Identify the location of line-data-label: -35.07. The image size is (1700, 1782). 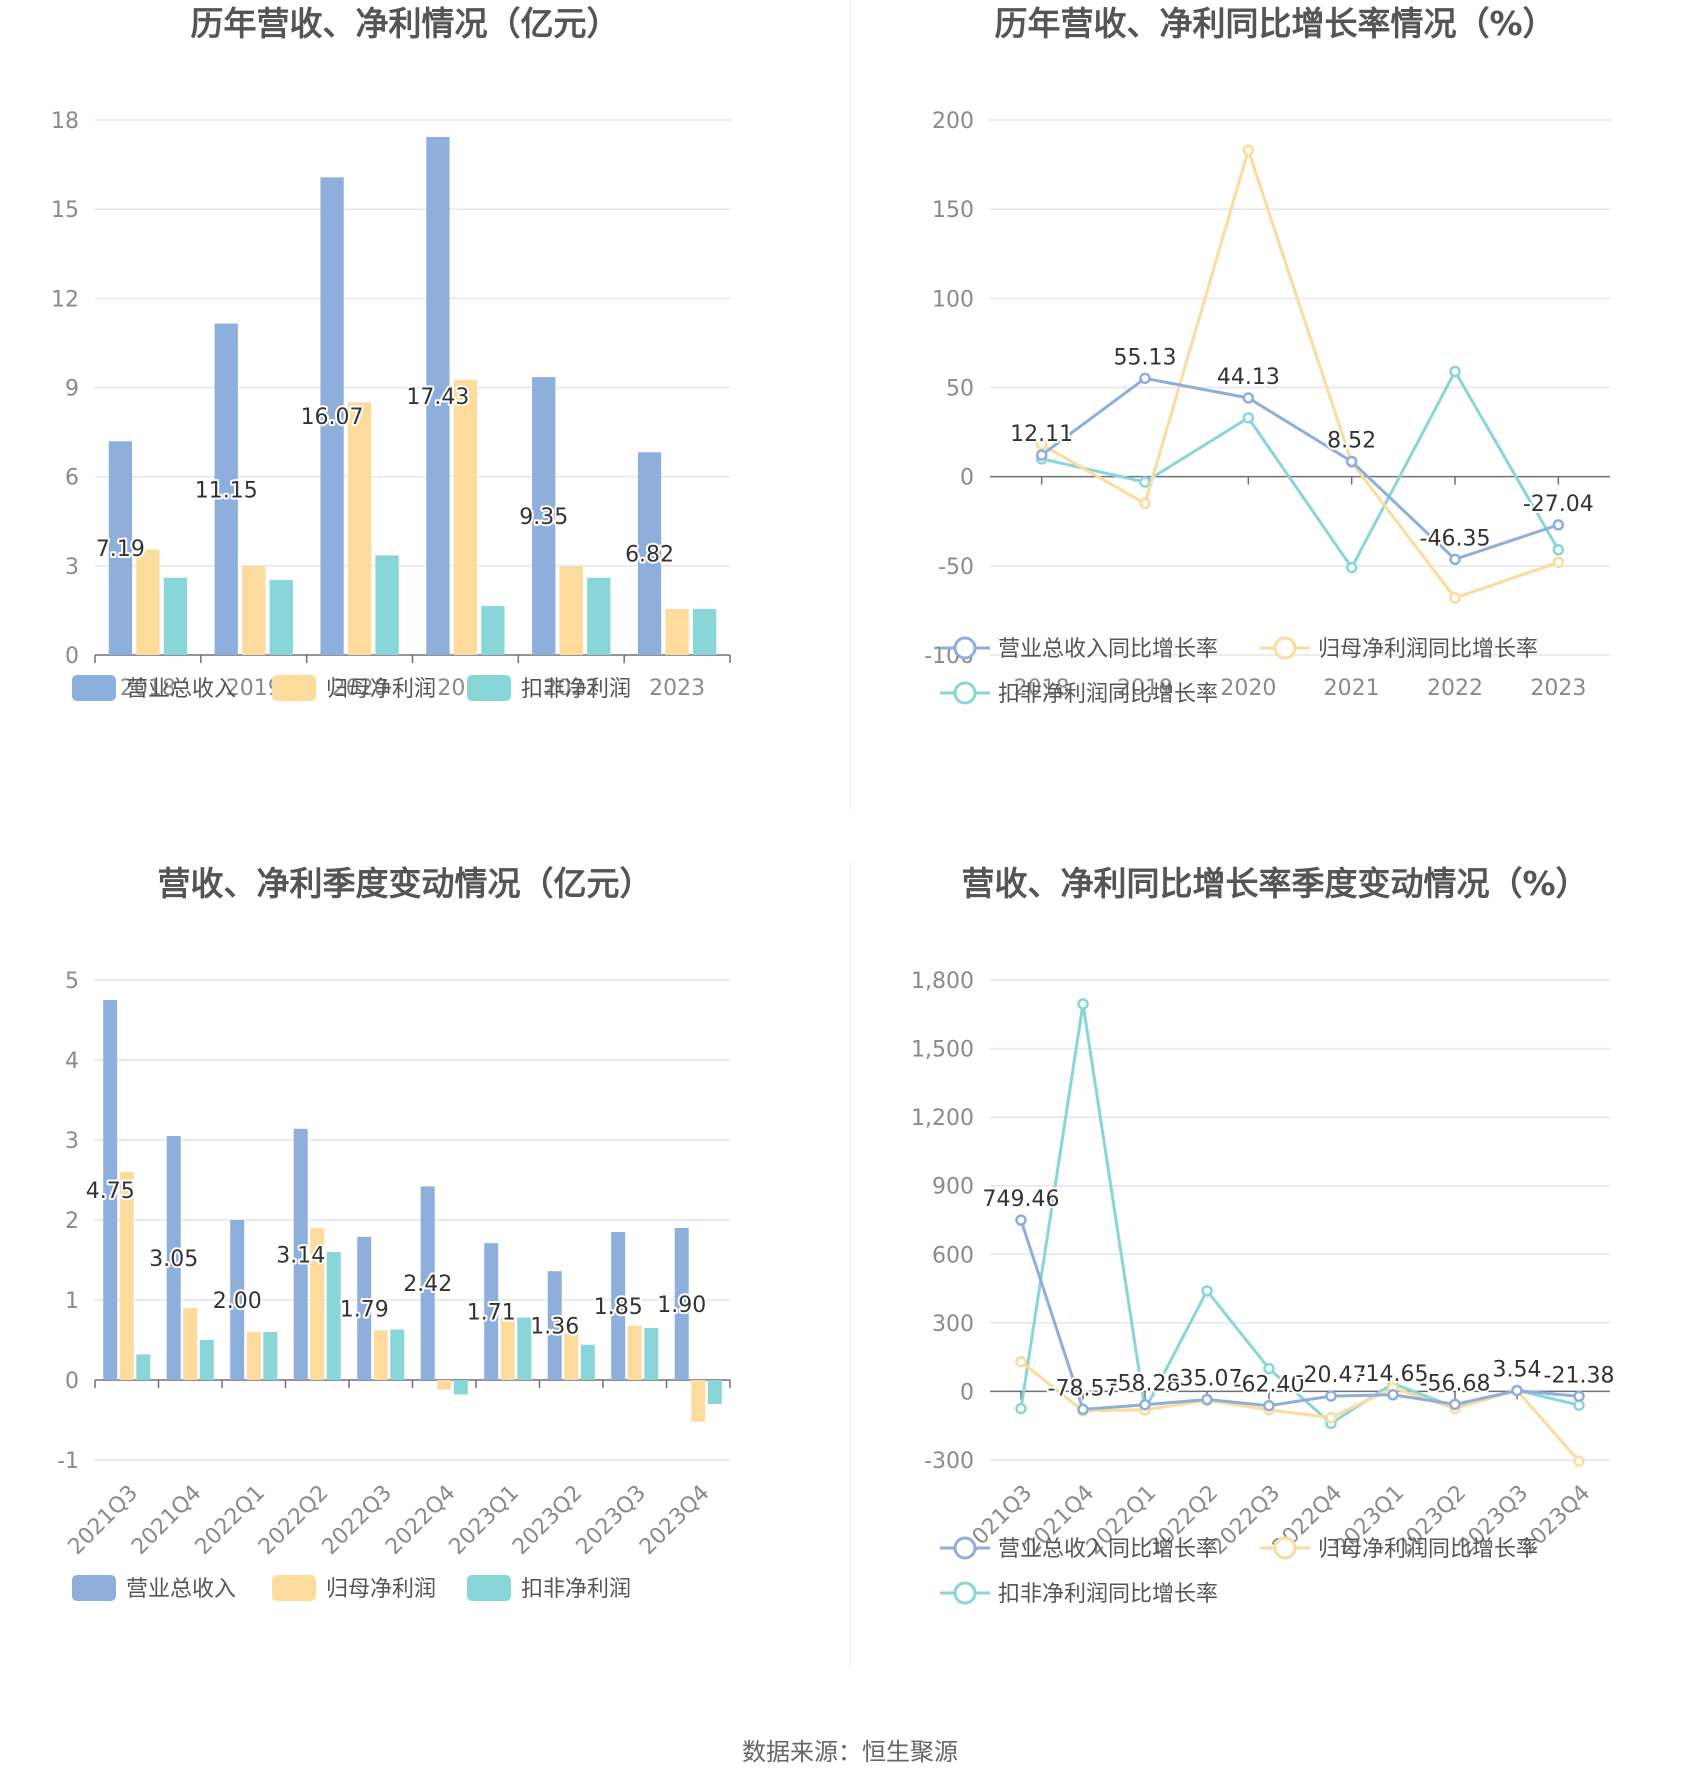
(1207, 1378).